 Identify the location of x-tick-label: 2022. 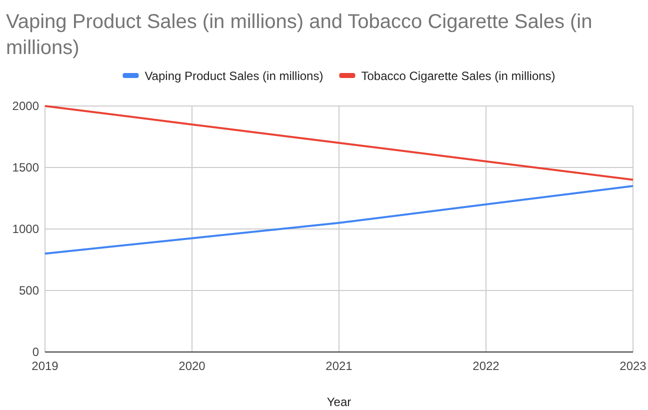
(486, 366).